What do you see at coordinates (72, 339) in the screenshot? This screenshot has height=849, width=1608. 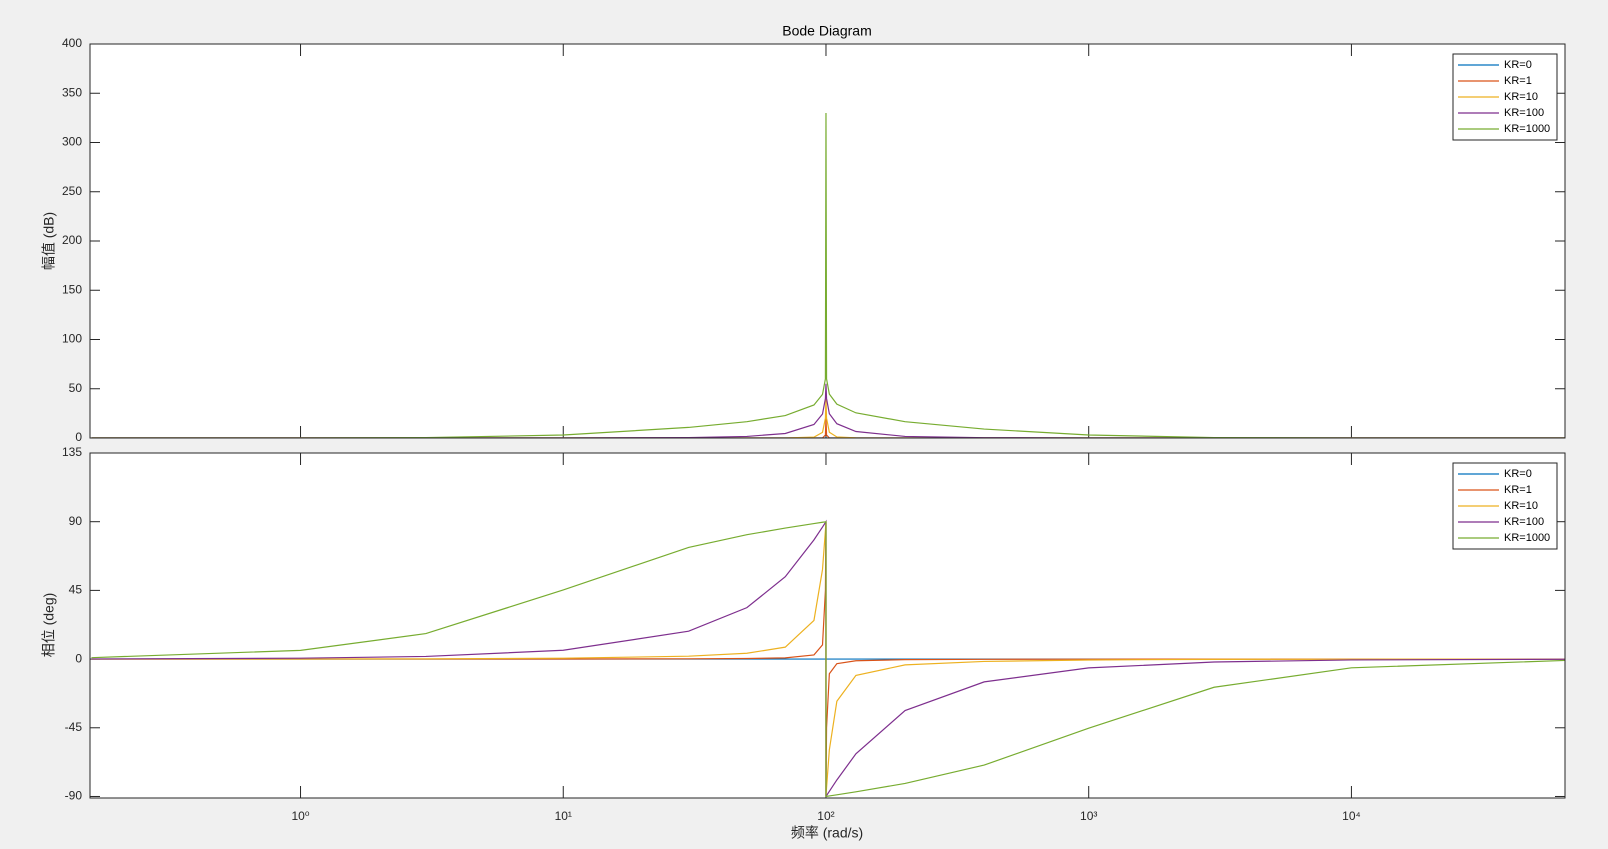 I see `y-tick-label: 100` at bounding box center [72, 339].